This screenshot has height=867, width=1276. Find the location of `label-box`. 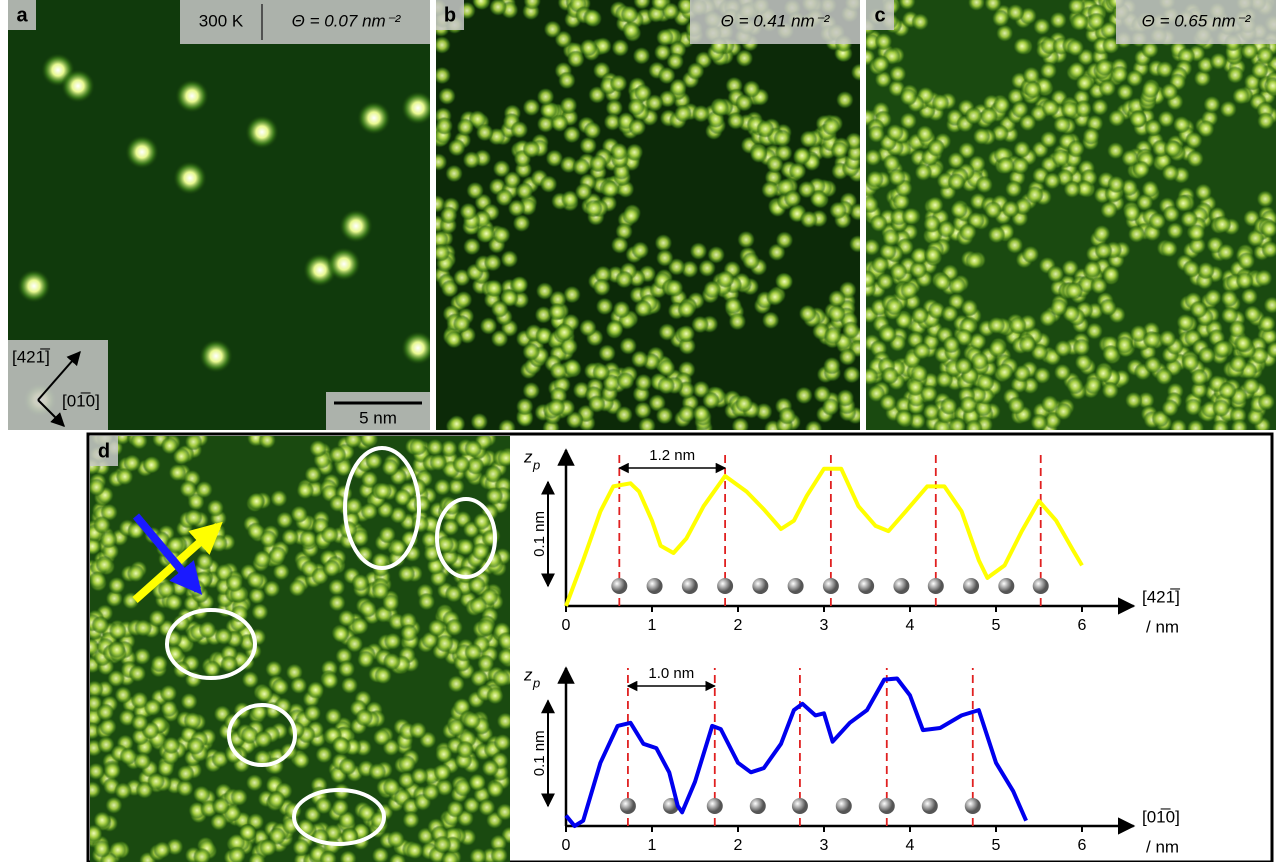

label-box is located at coordinates (1196, 22).